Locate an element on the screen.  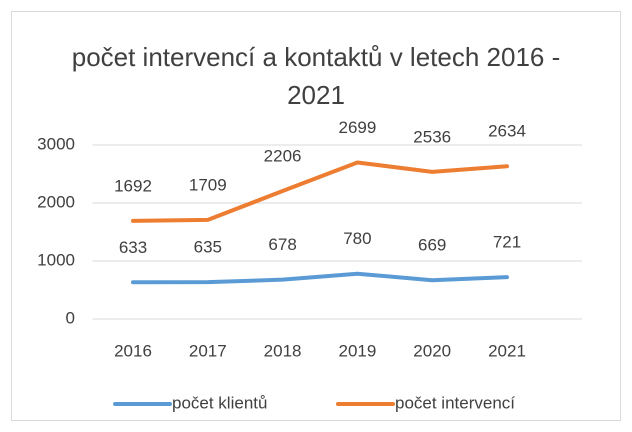
y-tick-label: 0 is located at coordinates (70, 317).